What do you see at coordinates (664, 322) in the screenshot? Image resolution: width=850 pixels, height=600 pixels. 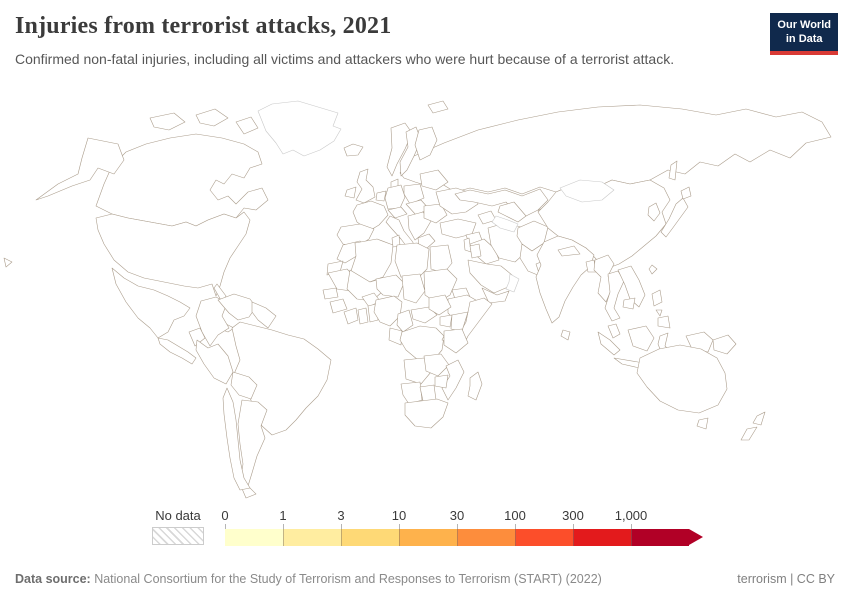 I see `country-philippines-mindanao` at bounding box center [664, 322].